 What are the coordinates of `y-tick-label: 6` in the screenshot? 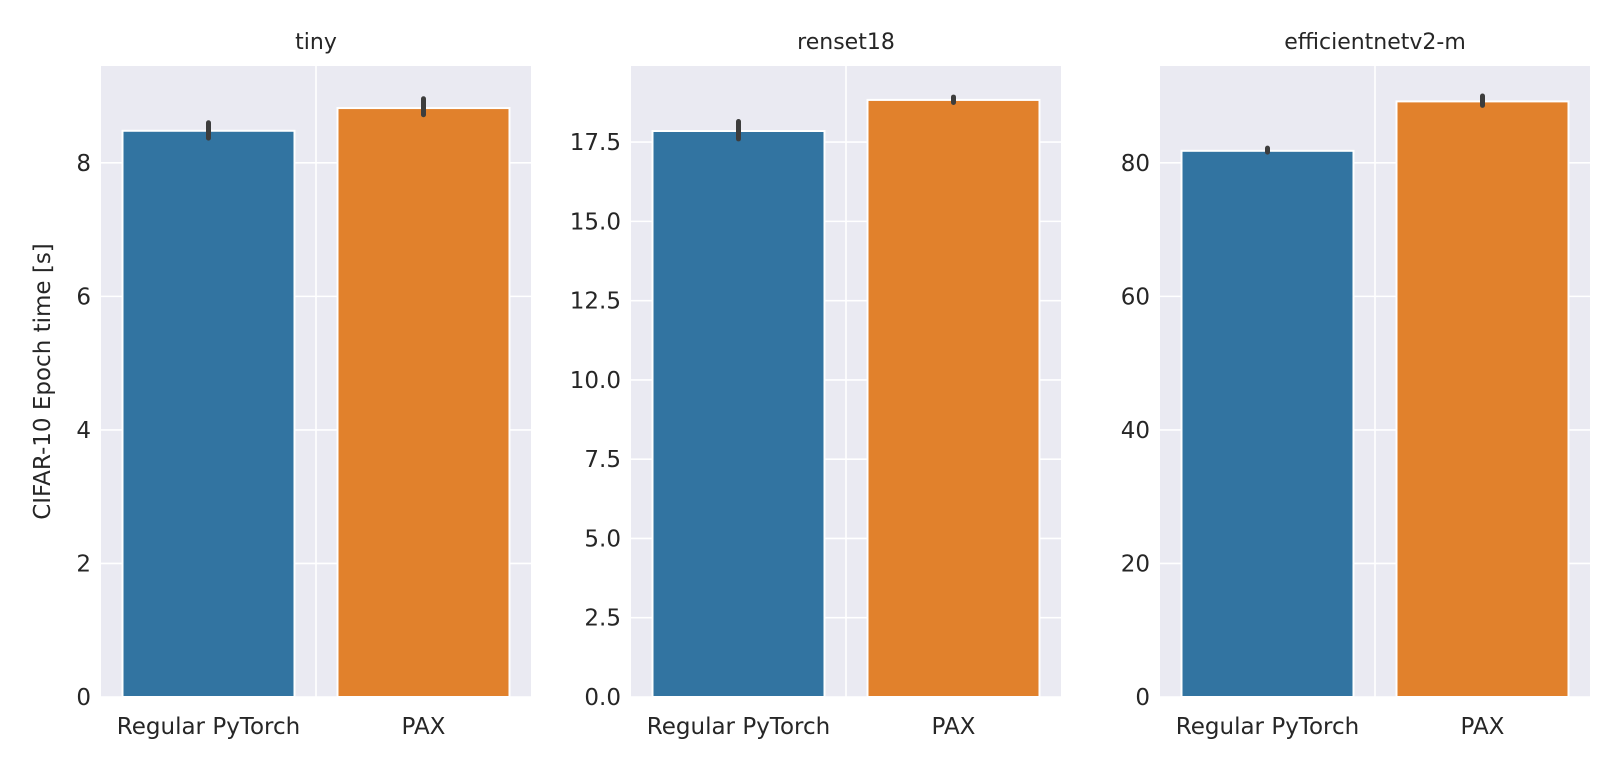 It's located at (83, 297).